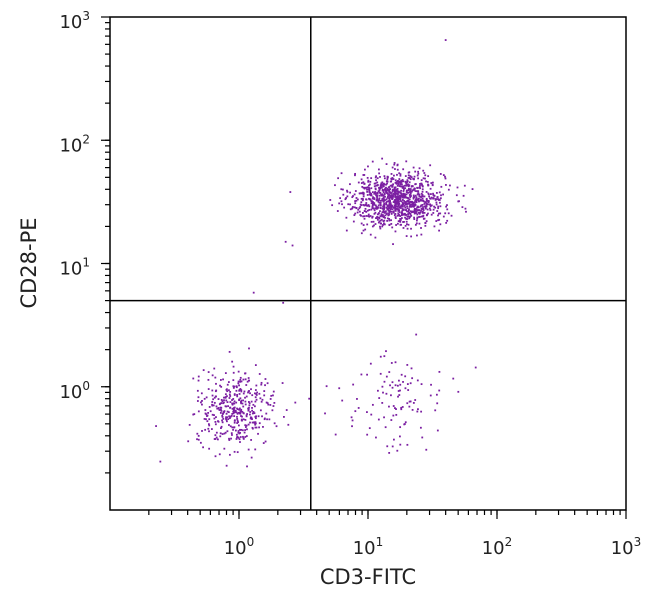 The image size is (650, 606). What do you see at coordinates (445, 40) in the screenshot?
I see `point-outlier` at bounding box center [445, 40].